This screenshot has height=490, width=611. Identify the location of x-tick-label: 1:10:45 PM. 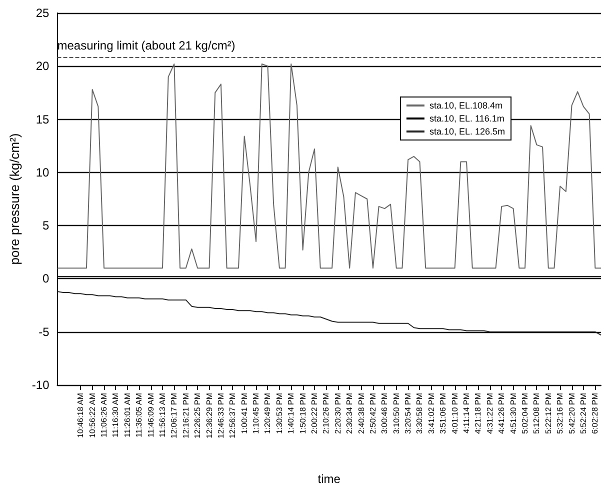
(256, 413).